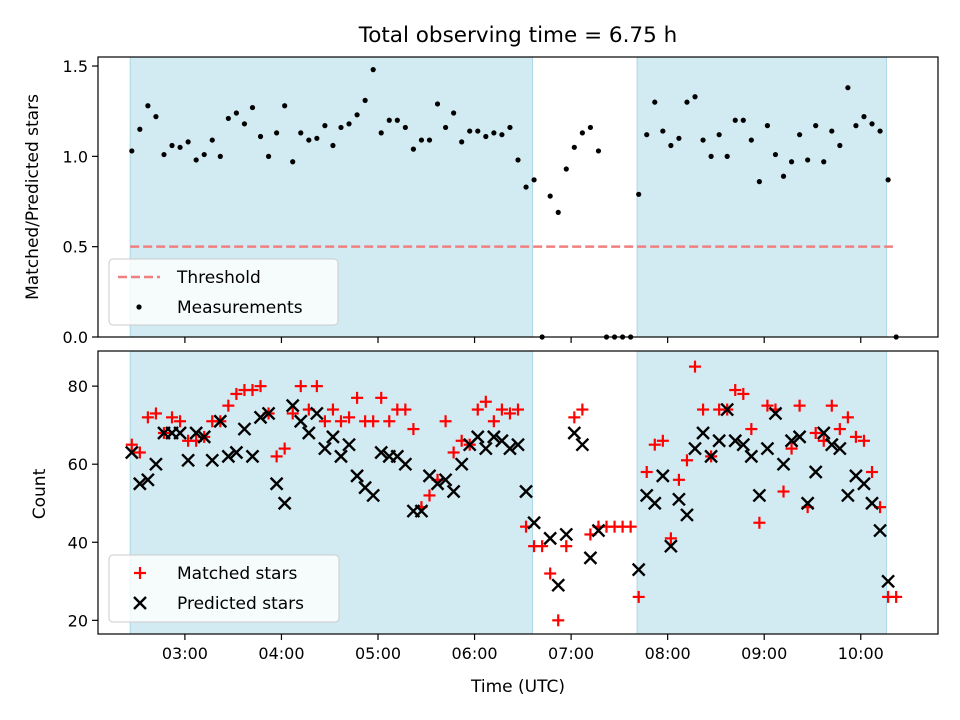 This screenshot has height=720, width=960. What do you see at coordinates (140, 603) in the screenshot?
I see `legend-predicted-swatch` at bounding box center [140, 603].